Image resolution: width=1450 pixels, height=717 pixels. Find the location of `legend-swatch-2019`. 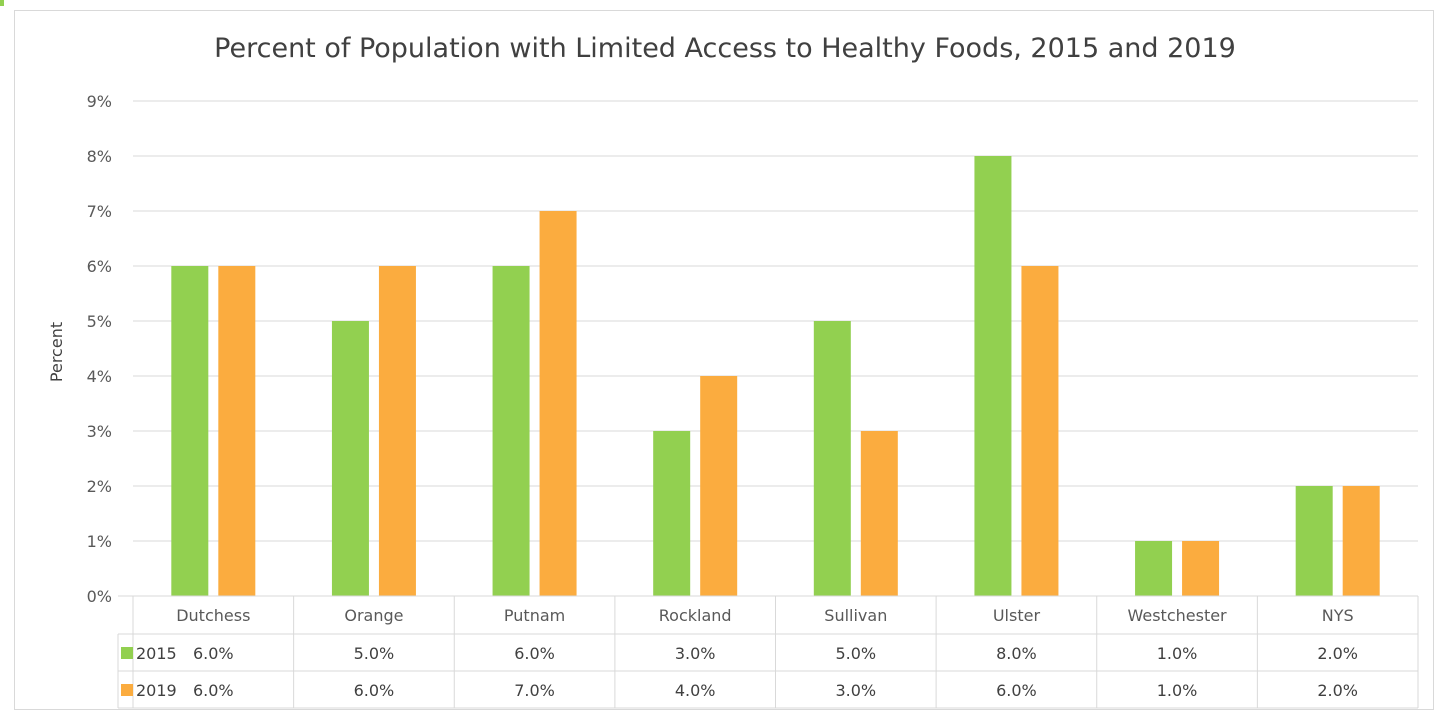

legend-swatch-2019 is located at coordinates (127, 690).